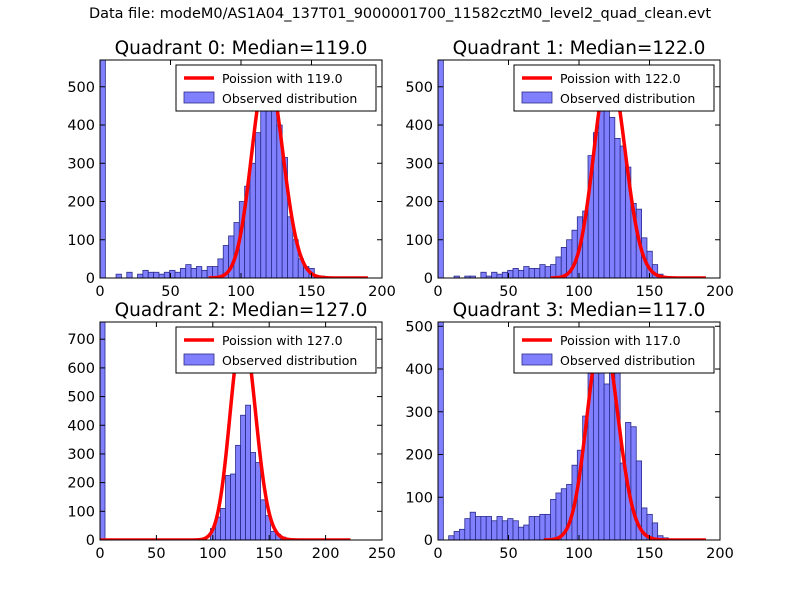 The image size is (800, 600). Describe the element at coordinates (579, 310) in the screenshot. I see `quadrant-3-title: Quadrant 3: Median=117.0` at that location.